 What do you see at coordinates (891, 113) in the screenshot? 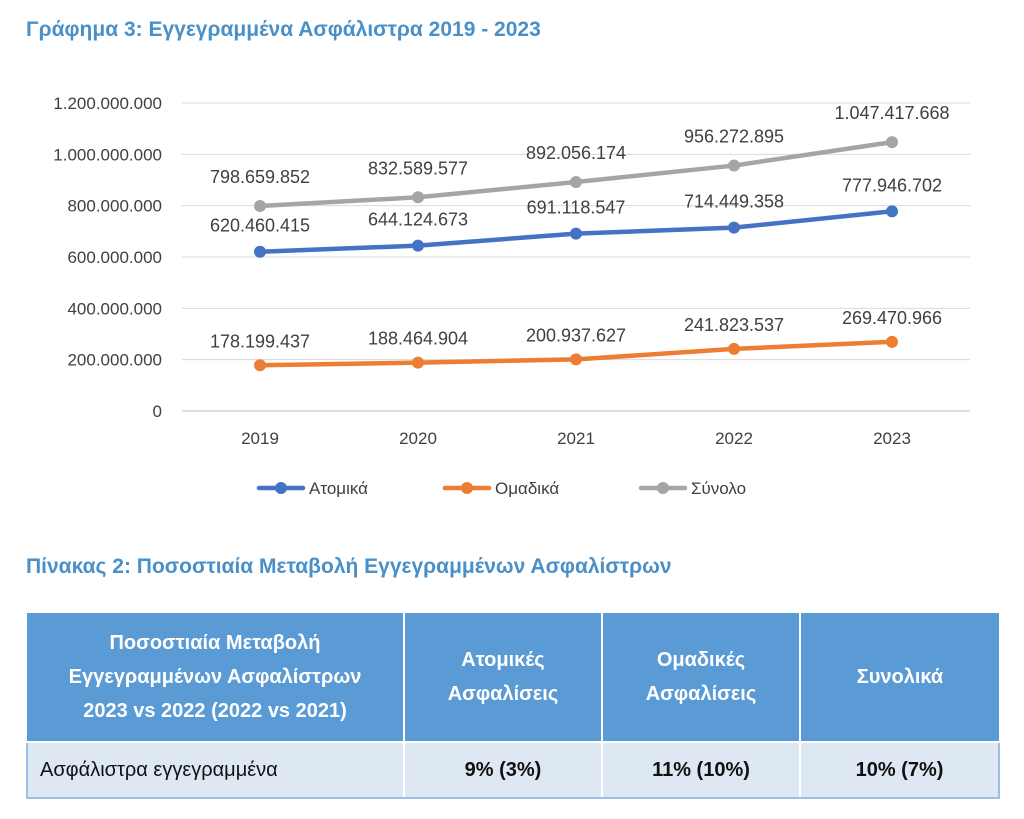
I see `data-label: 1.047.417.668` at bounding box center [891, 113].